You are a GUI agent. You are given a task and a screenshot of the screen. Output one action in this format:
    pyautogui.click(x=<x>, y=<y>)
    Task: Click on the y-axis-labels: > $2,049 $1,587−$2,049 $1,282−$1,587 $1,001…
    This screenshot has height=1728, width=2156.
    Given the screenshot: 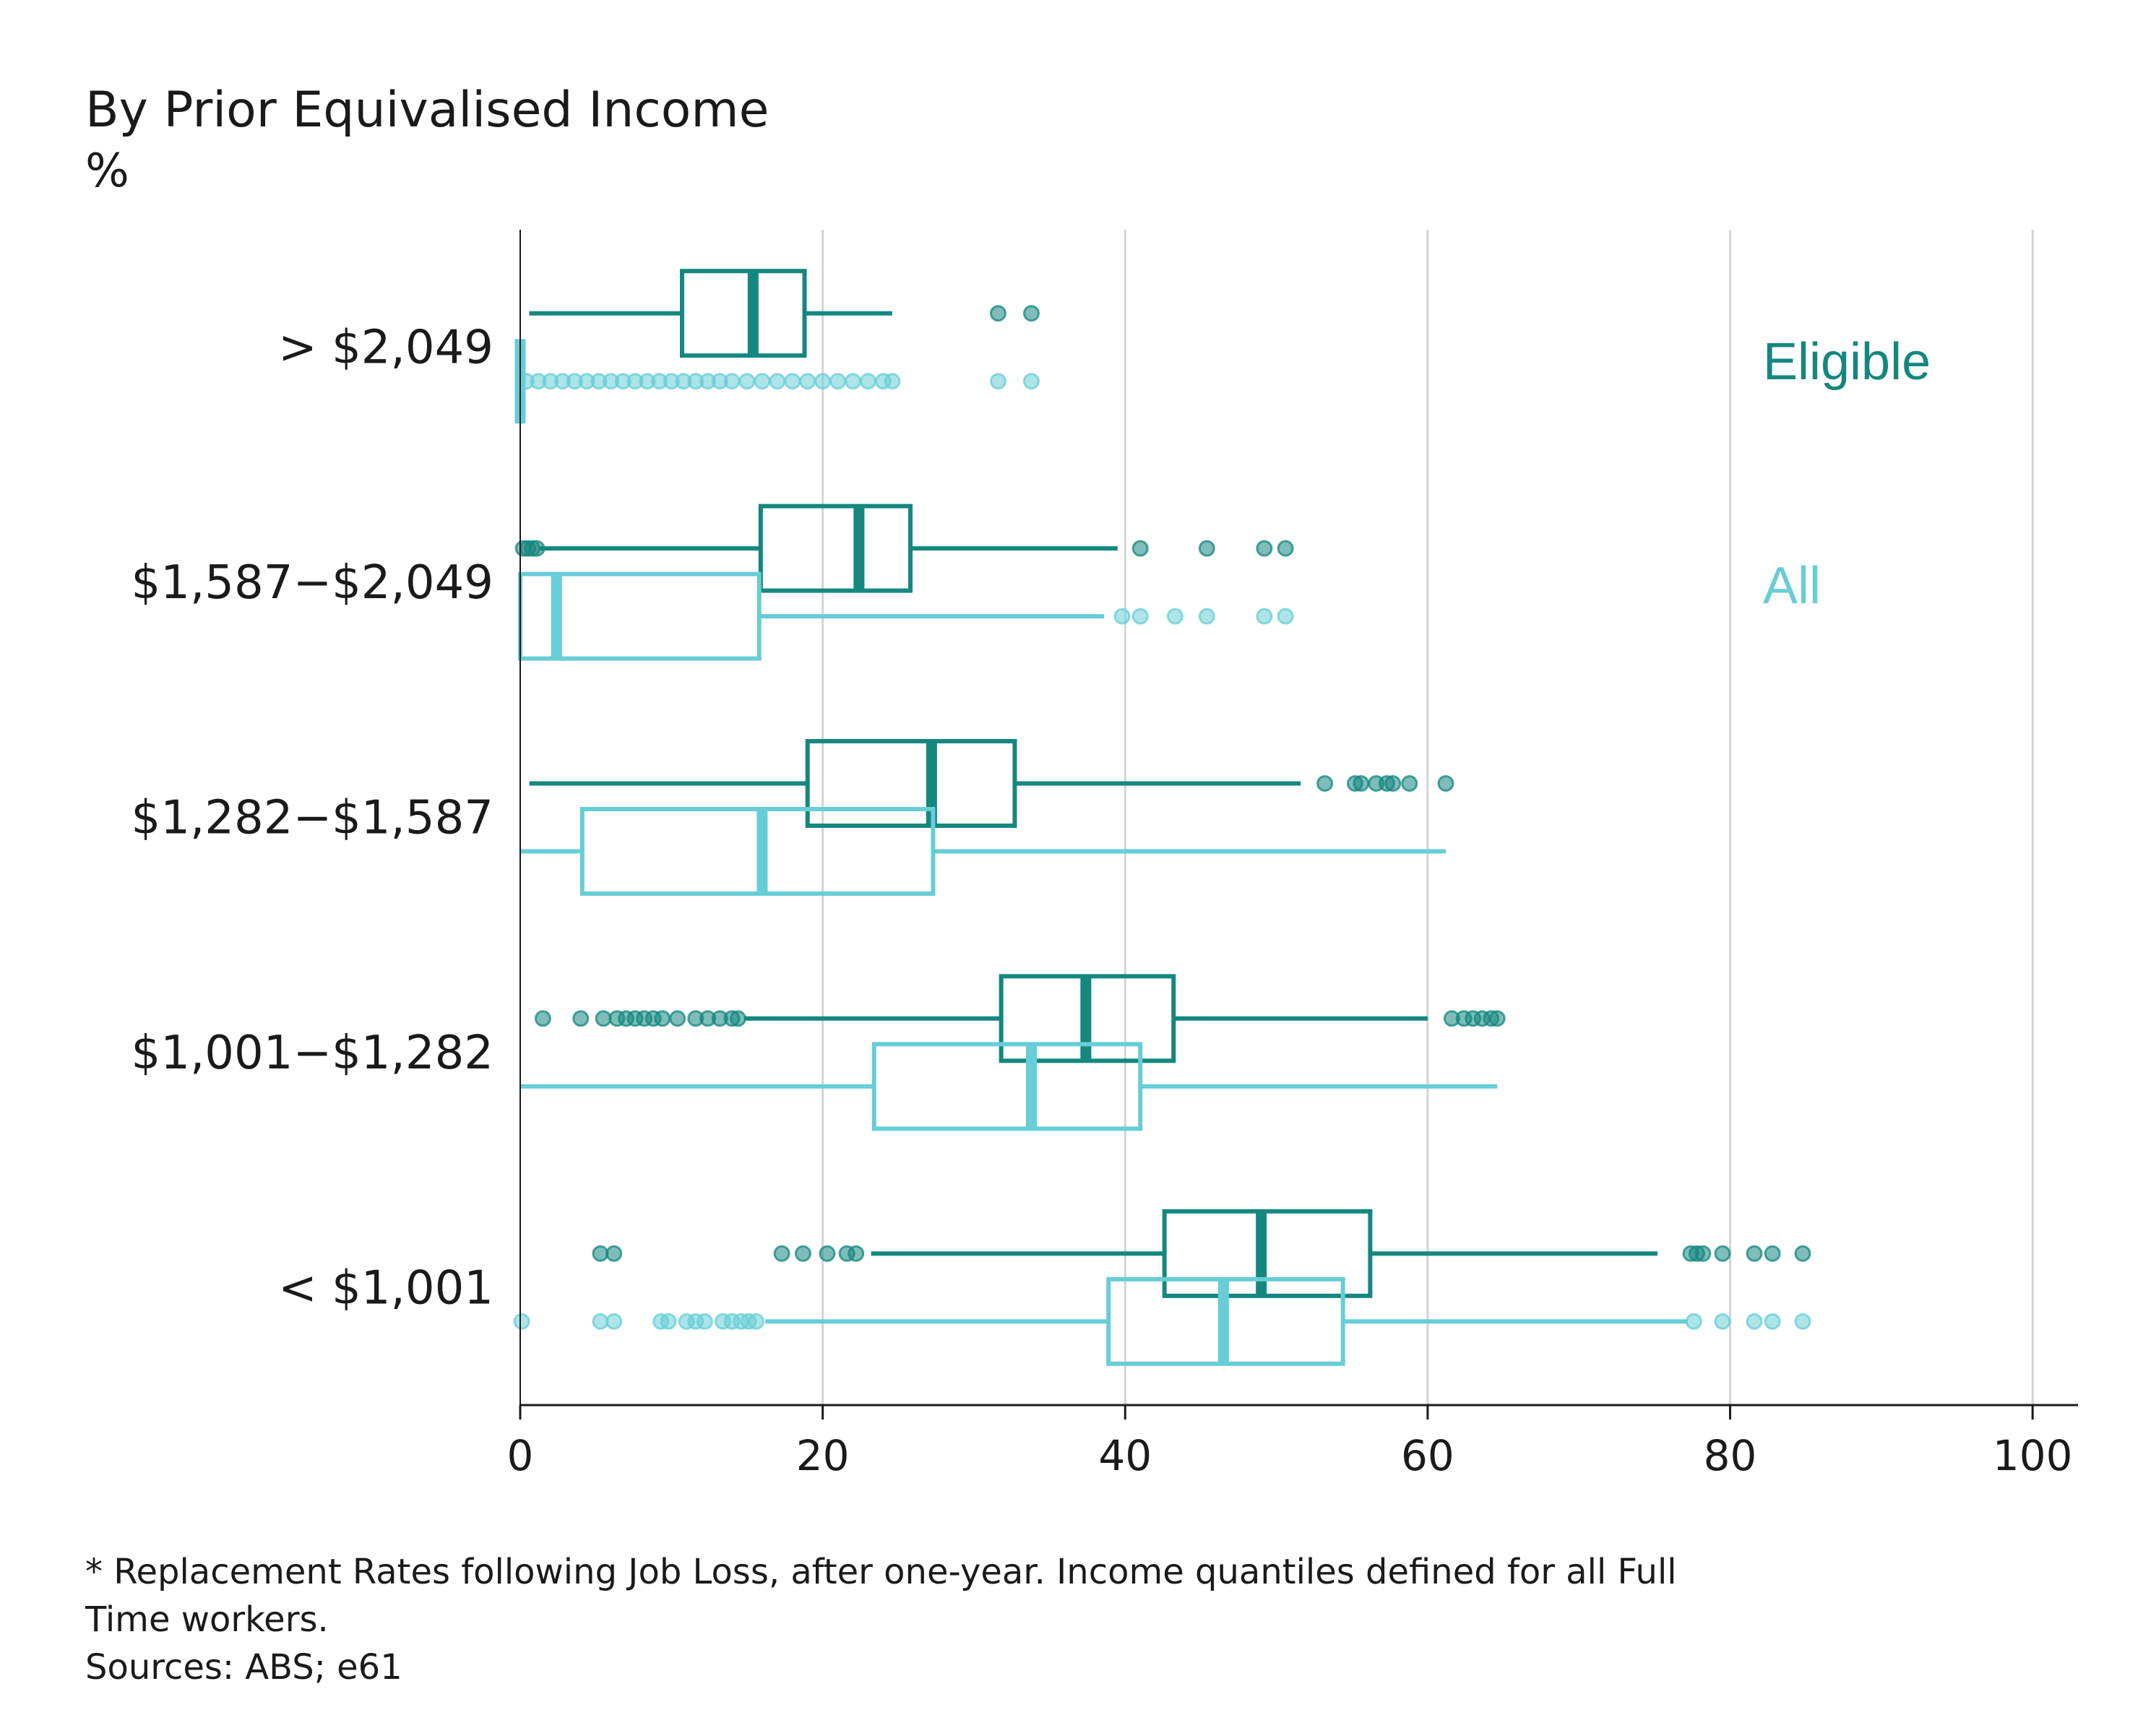 What is the action you would take?
    pyautogui.click(x=312, y=818)
    